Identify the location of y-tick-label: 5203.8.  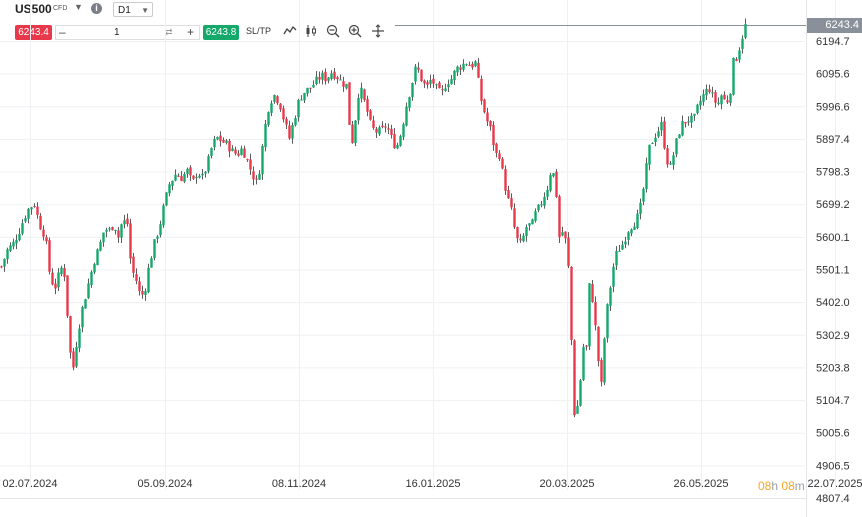
(833, 368).